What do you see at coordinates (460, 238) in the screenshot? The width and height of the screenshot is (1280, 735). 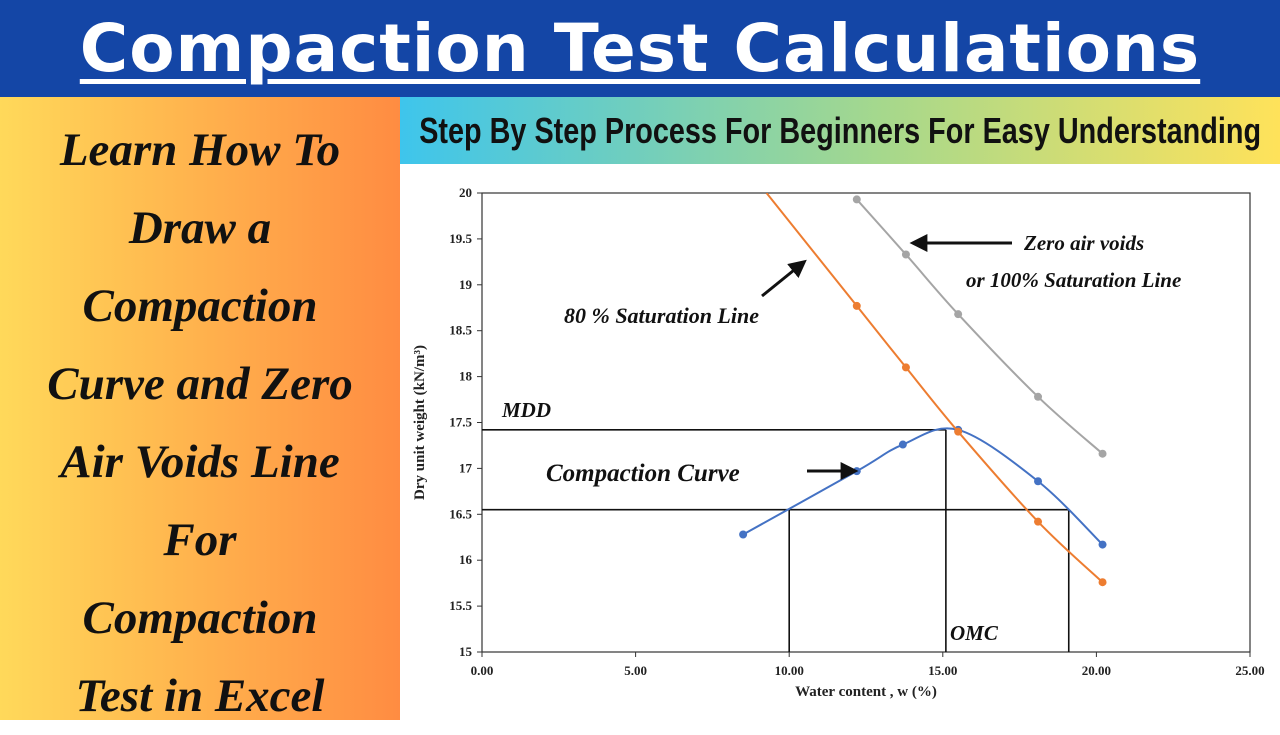 I see `y-tick-label: 19.5` at bounding box center [460, 238].